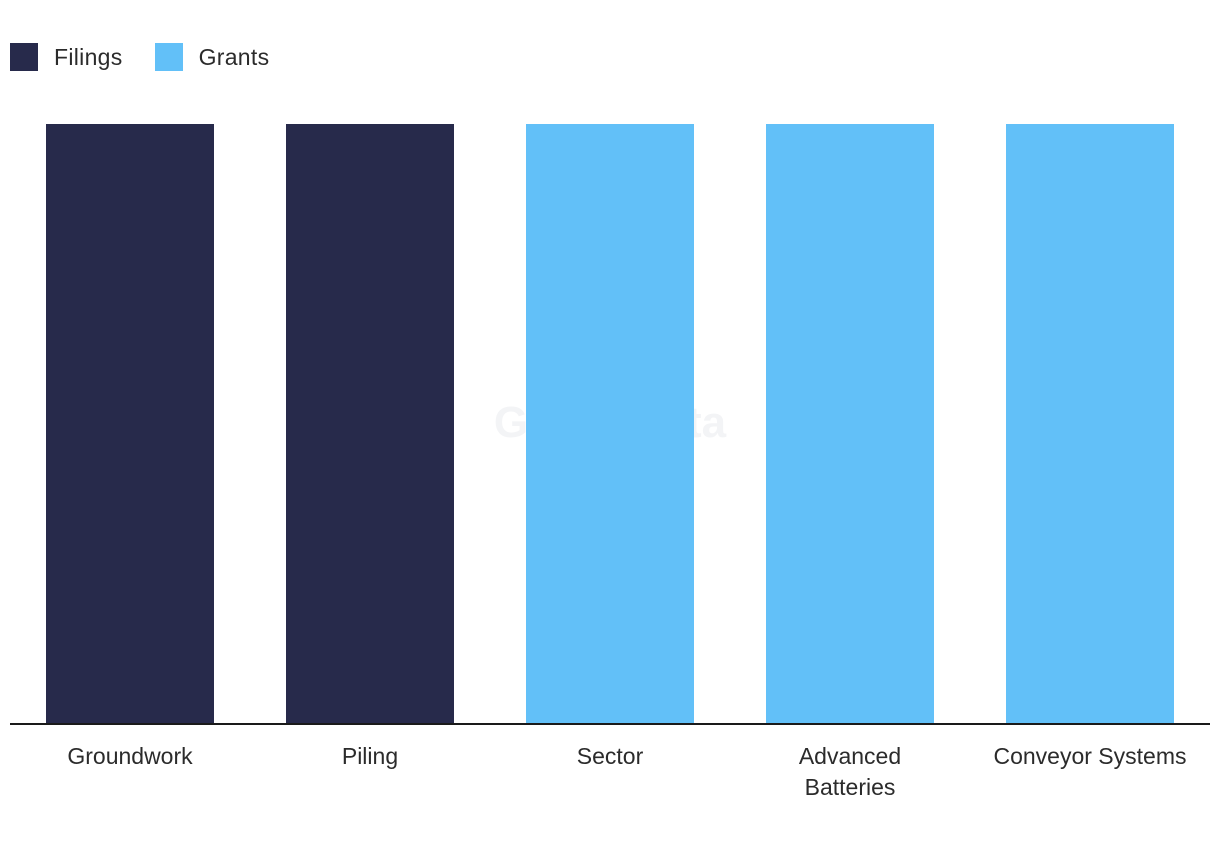  What do you see at coordinates (850, 771) in the screenshot?
I see `x-tick-label-advanced-batteries: Advanced Batteries` at bounding box center [850, 771].